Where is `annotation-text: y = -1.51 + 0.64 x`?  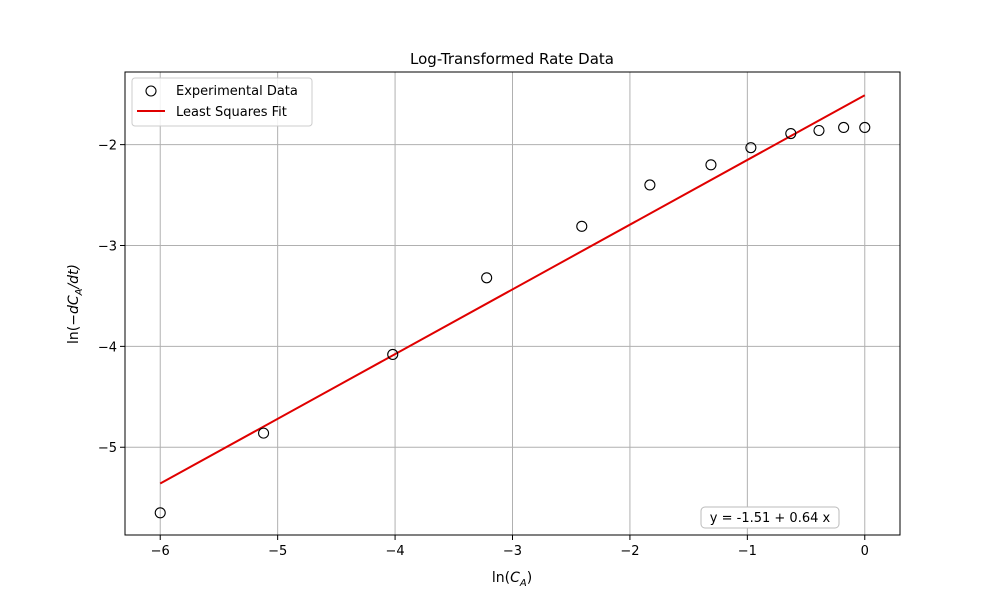
annotation-text: y = -1.51 + 0.64 x is located at coordinates (770, 518).